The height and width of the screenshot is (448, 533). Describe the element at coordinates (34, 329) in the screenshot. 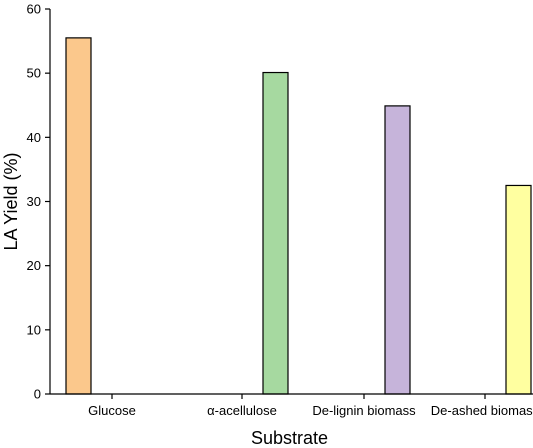

I see `y-tick-label: 10` at that location.